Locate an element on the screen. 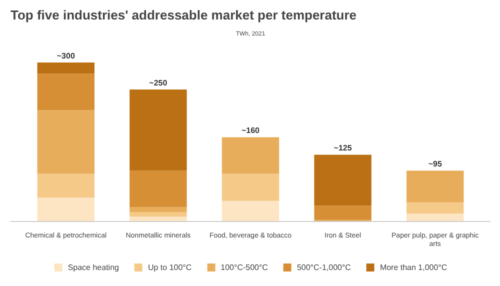 The width and height of the screenshot is (500, 286). legend-label: 100°C-500°C is located at coordinates (244, 267).